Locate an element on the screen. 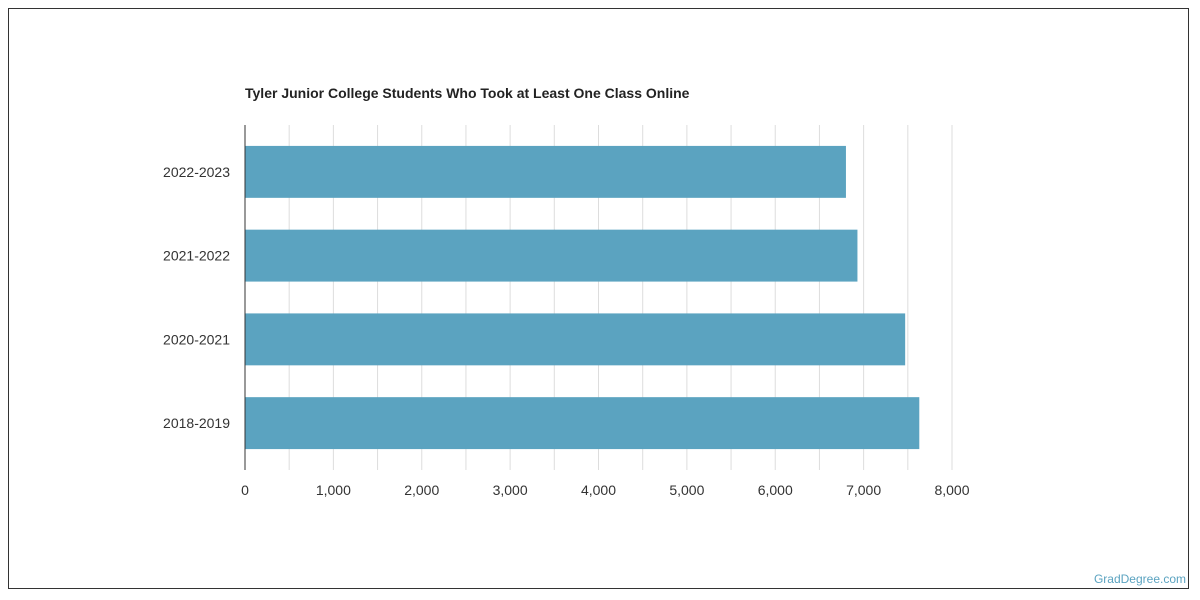 The width and height of the screenshot is (1200, 600). x-tick-label: 0 is located at coordinates (245, 490).